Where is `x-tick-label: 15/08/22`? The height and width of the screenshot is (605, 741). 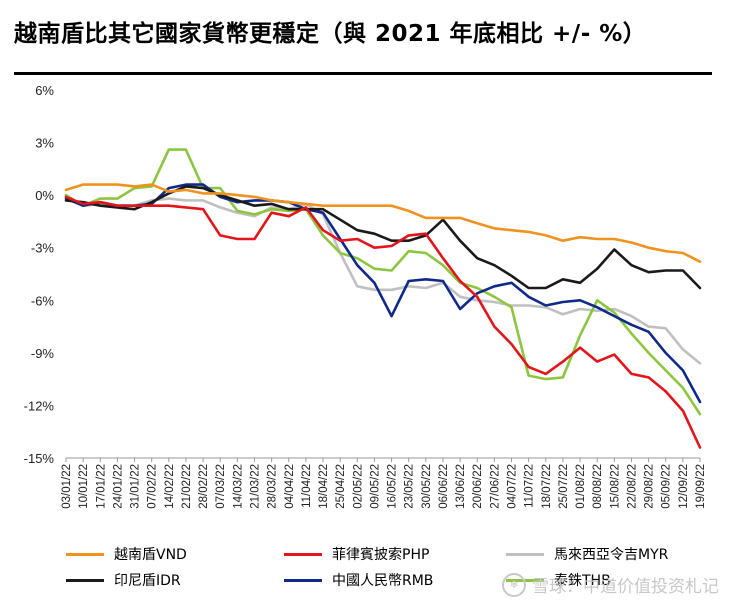
x-tick-label: 15/08/22 is located at coordinates (615, 486).